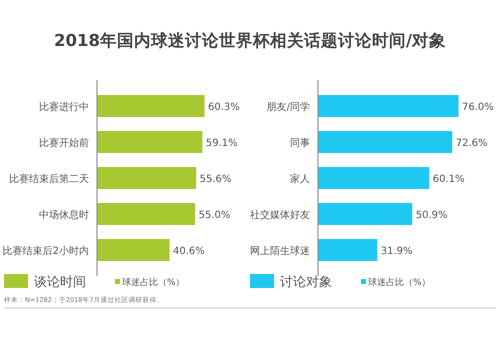 The image size is (500, 362). What do you see at coordinates (224, 107) in the screenshot?
I see `data-label: 60.3%` at bounding box center [224, 107].